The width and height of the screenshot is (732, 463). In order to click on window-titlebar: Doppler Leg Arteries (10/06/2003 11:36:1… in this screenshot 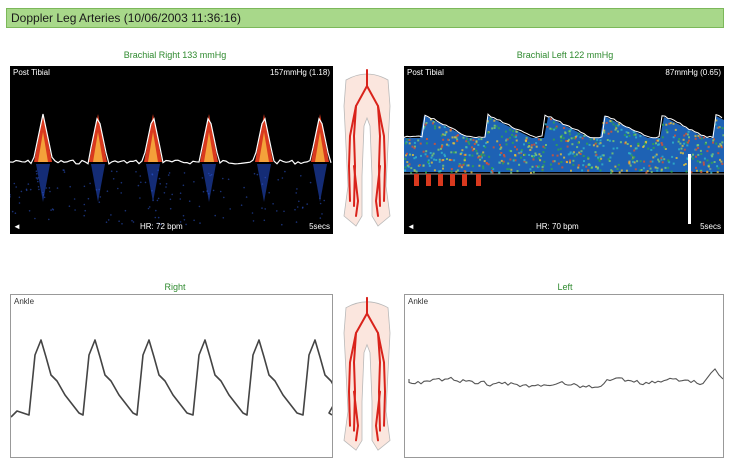, I will do `click(365, 18)`.